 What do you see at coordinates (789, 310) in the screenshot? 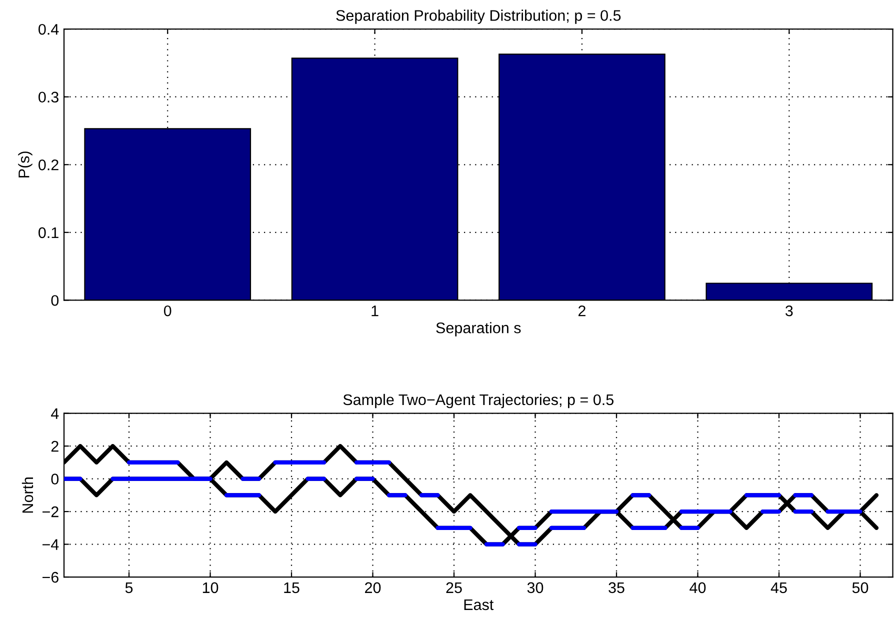
I see `x-tick-label: 3` at bounding box center [789, 310].